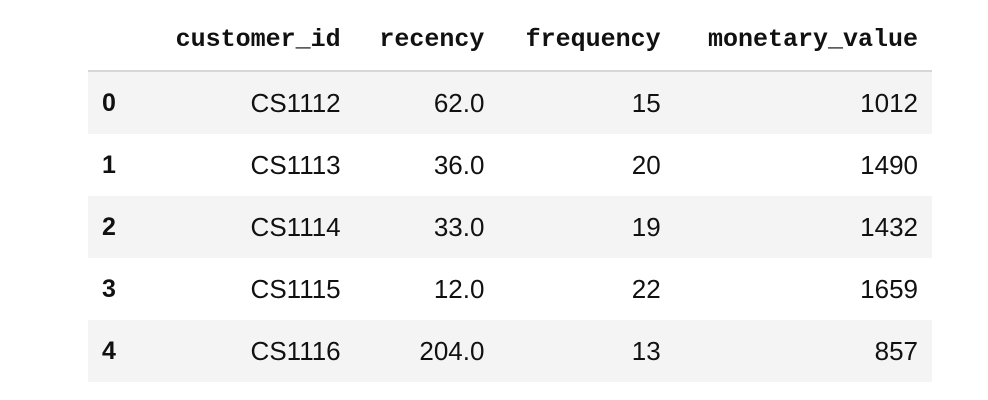 The height and width of the screenshot is (400, 988). Describe the element at coordinates (889, 288) in the screenshot. I see `cell-monetary-value: 1659` at that location.